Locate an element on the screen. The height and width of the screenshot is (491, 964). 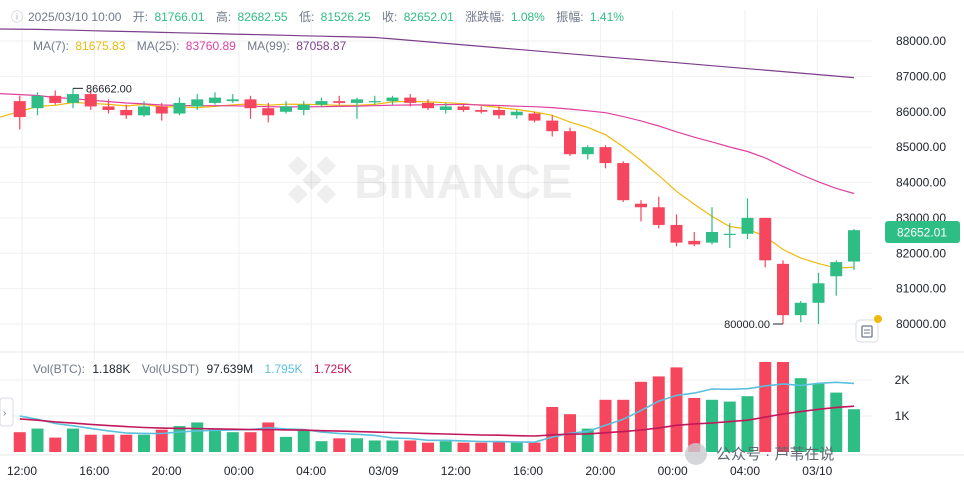
amplitude-value: 1.41% is located at coordinates (607, 17).